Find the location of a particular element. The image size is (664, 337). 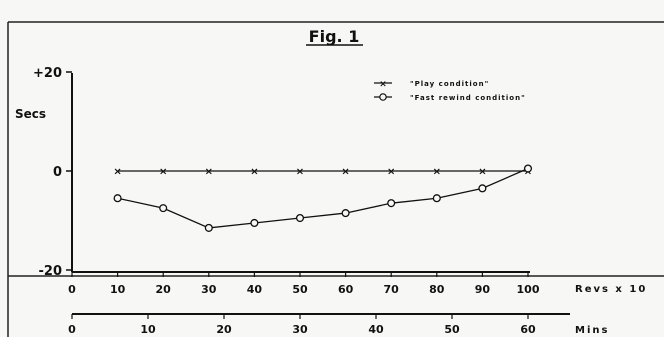

x-axis-label: Revs x 10 is located at coordinates (611, 289).